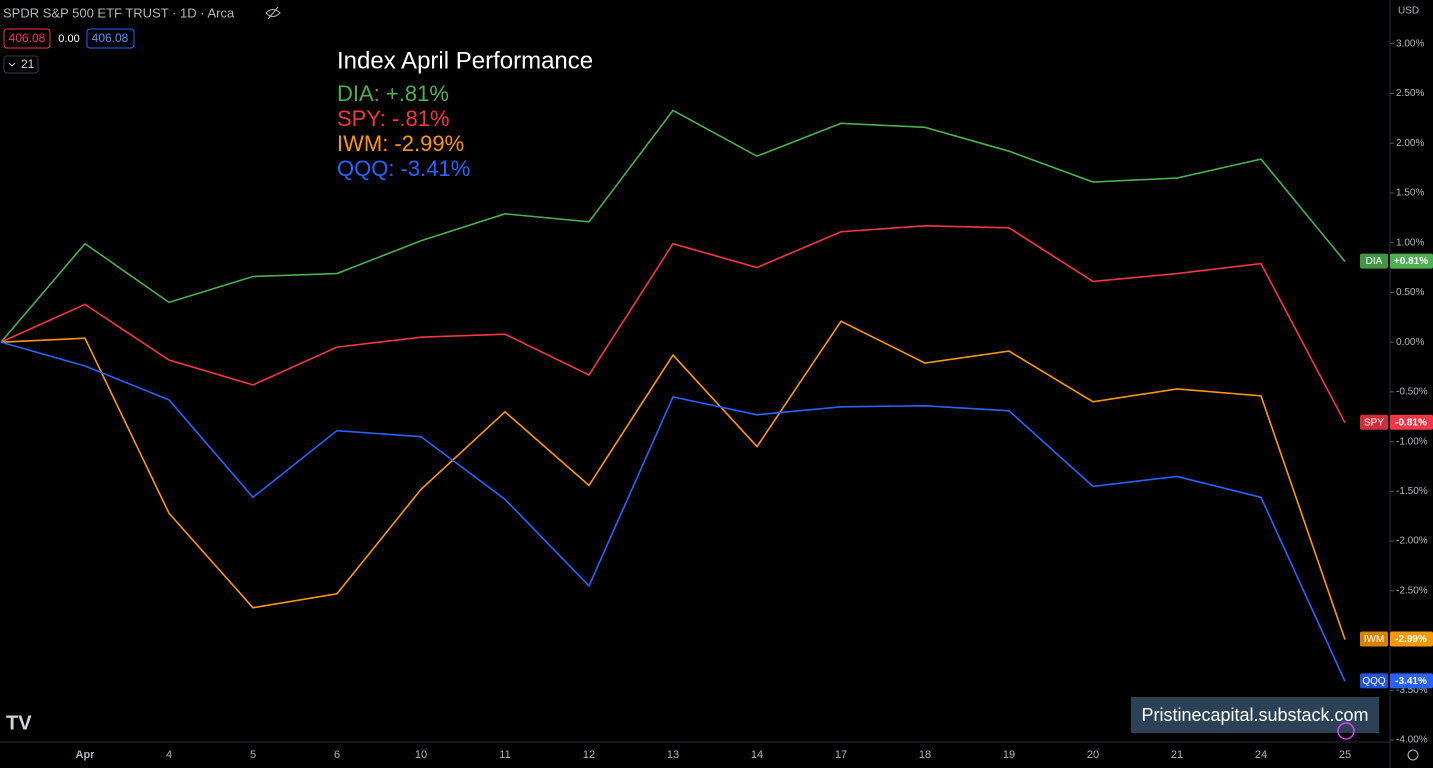 This screenshot has height=768, width=1433. What do you see at coordinates (86, 755) in the screenshot?
I see `x-tick-label: Apr` at bounding box center [86, 755].